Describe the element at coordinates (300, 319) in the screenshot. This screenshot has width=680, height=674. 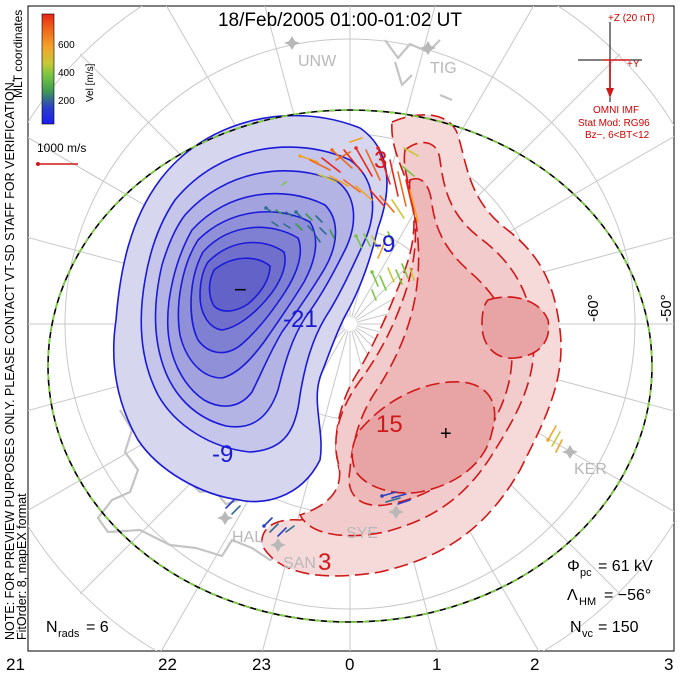
I see `contour-label-1: -21` at that location.